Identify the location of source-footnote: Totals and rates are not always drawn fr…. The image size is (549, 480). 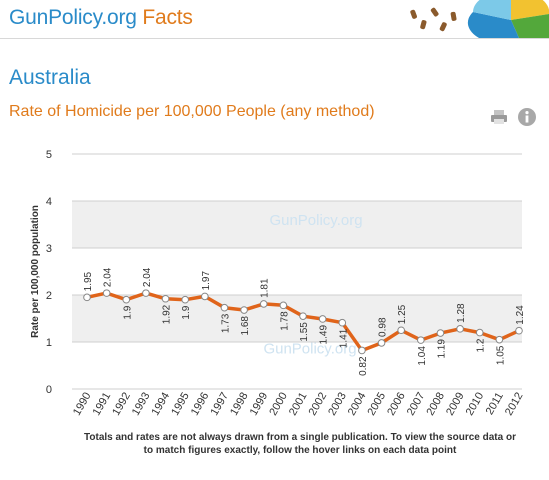
(300, 444).